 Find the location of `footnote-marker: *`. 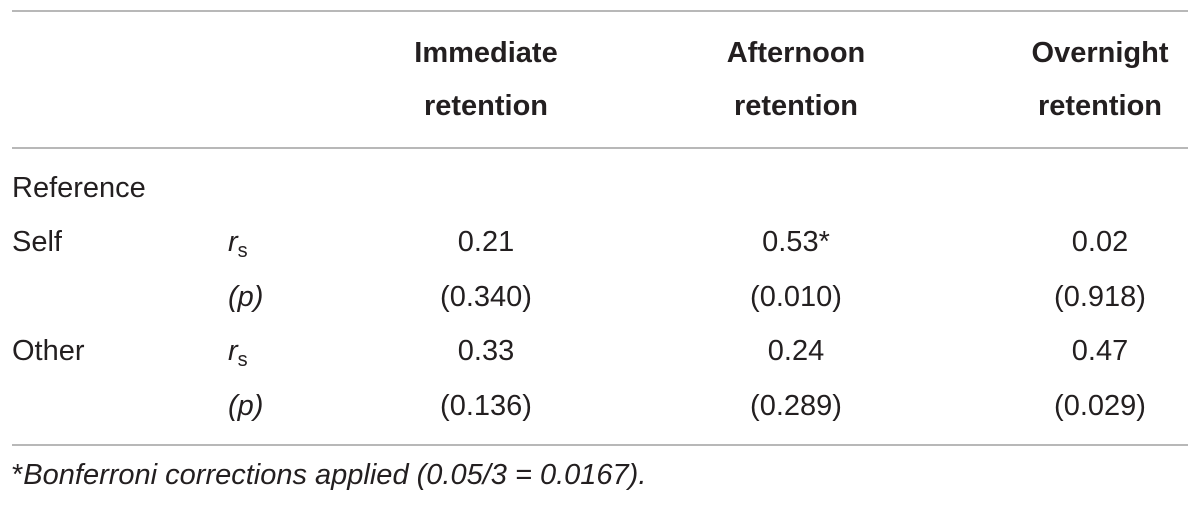

footnote-marker: * is located at coordinates (18, 475).